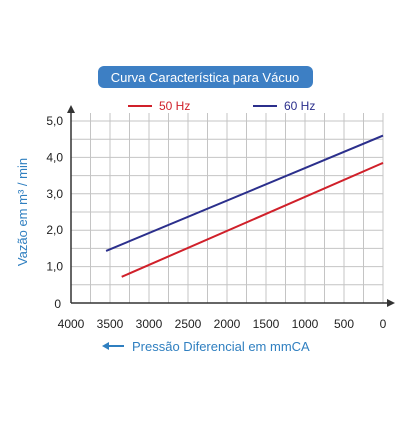 The height and width of the screenshot is (443, 413). What do you see at coordinates (391, 303) in the screenshot?
I see `x-axis-arrowhead` at bounding box center [391, 303].